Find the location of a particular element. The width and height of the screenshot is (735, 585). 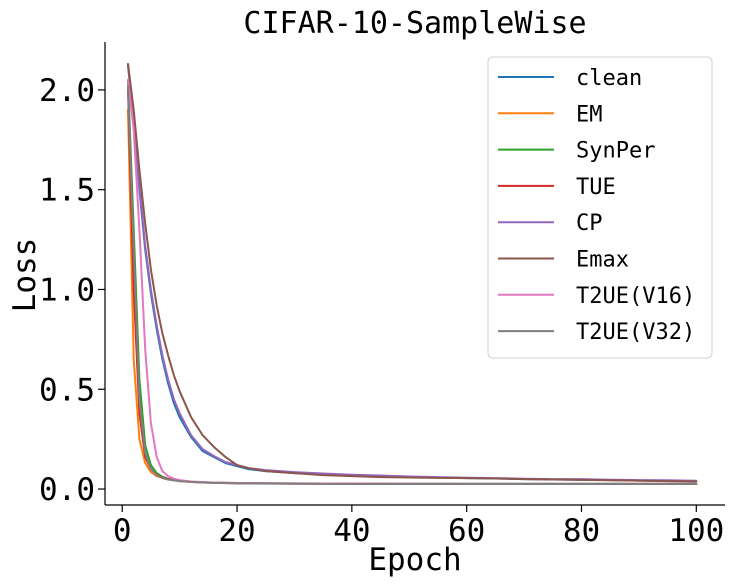

chart-title: CIFAR-10-SampleWise is located at coordinates (414, 23).